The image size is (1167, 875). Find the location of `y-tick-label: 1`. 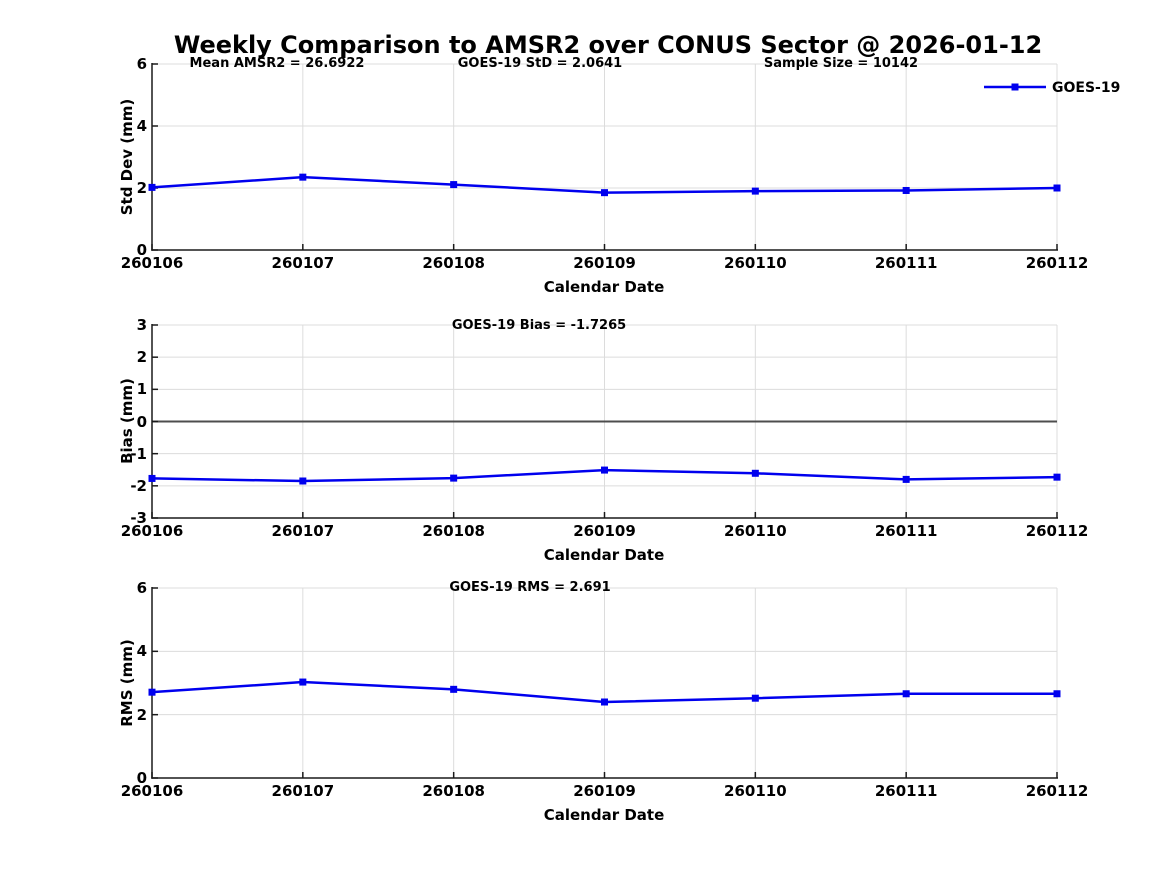

y-tick-label: 1 is located at coordinates (141, 389).